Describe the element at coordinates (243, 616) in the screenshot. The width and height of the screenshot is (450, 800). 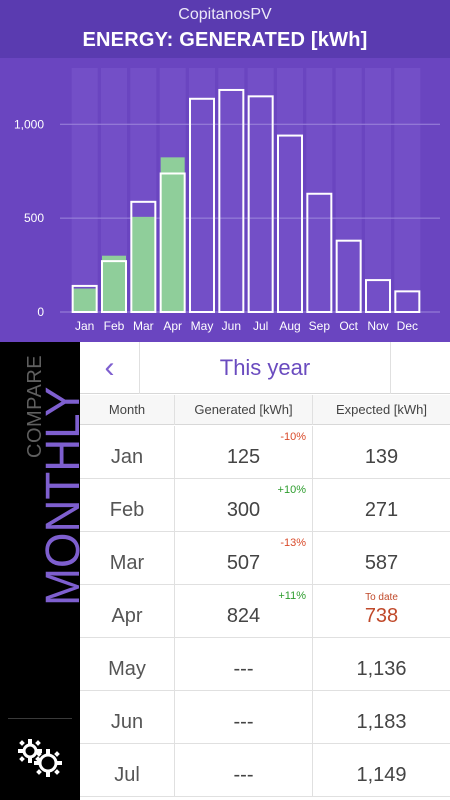
I see `generated-value: 824` at that location.